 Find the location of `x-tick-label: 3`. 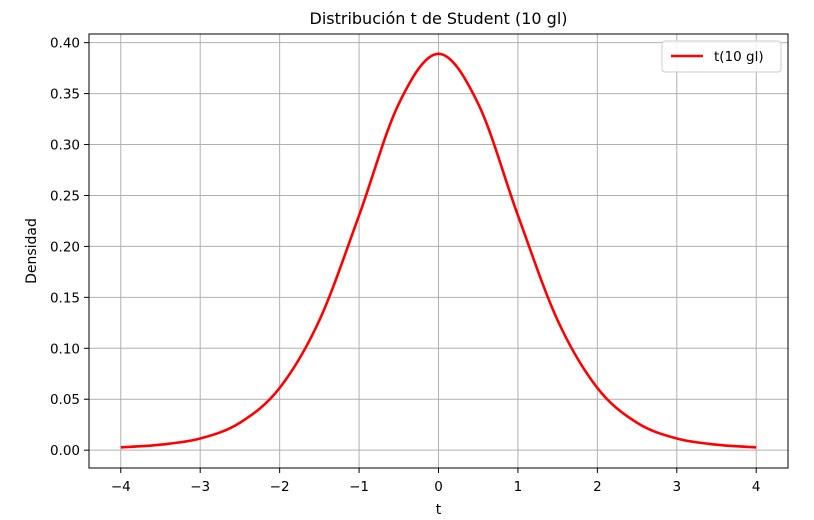

x-tick-label: 3 is located at coordinates (676, 487).